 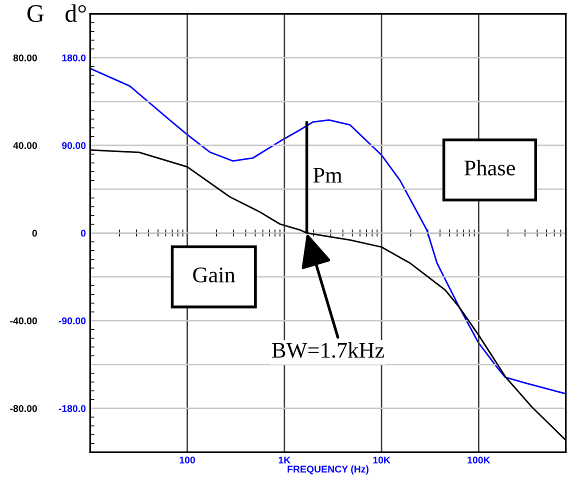 I want to click on y2-tick-label: 180.0, so click(x=74, y=58).